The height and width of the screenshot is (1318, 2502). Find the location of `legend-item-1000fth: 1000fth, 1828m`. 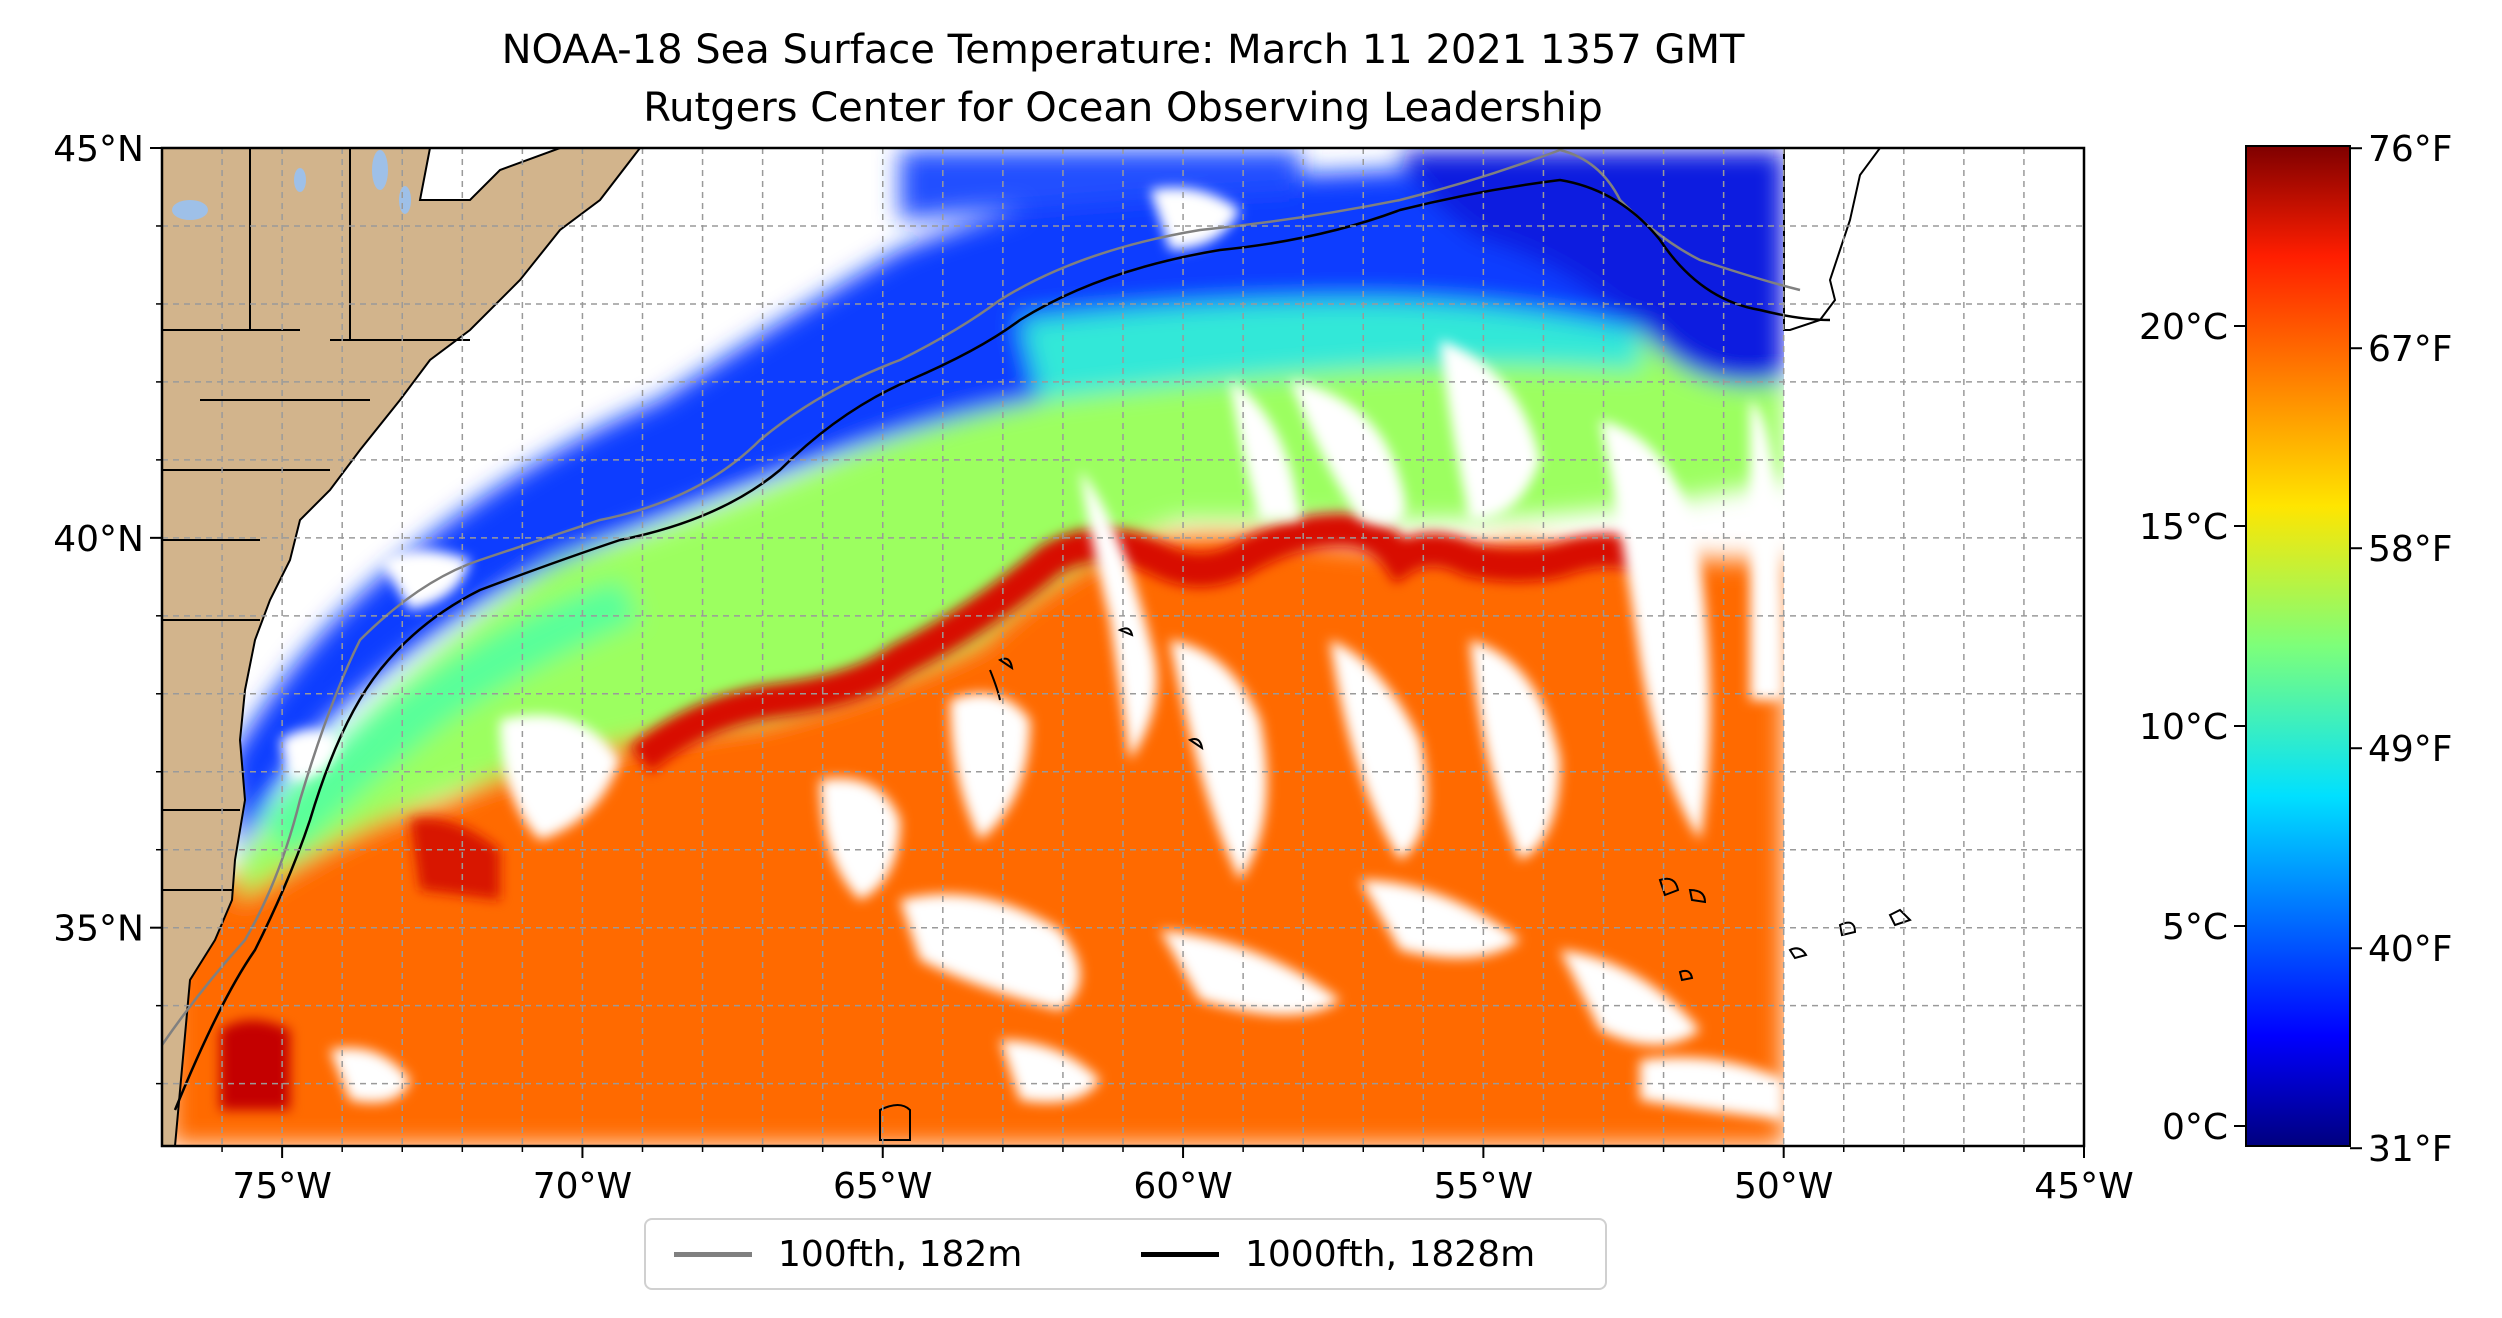

legend-item-1000fth: 1000fth, 1828m is located at coordinates (1338, 1254).